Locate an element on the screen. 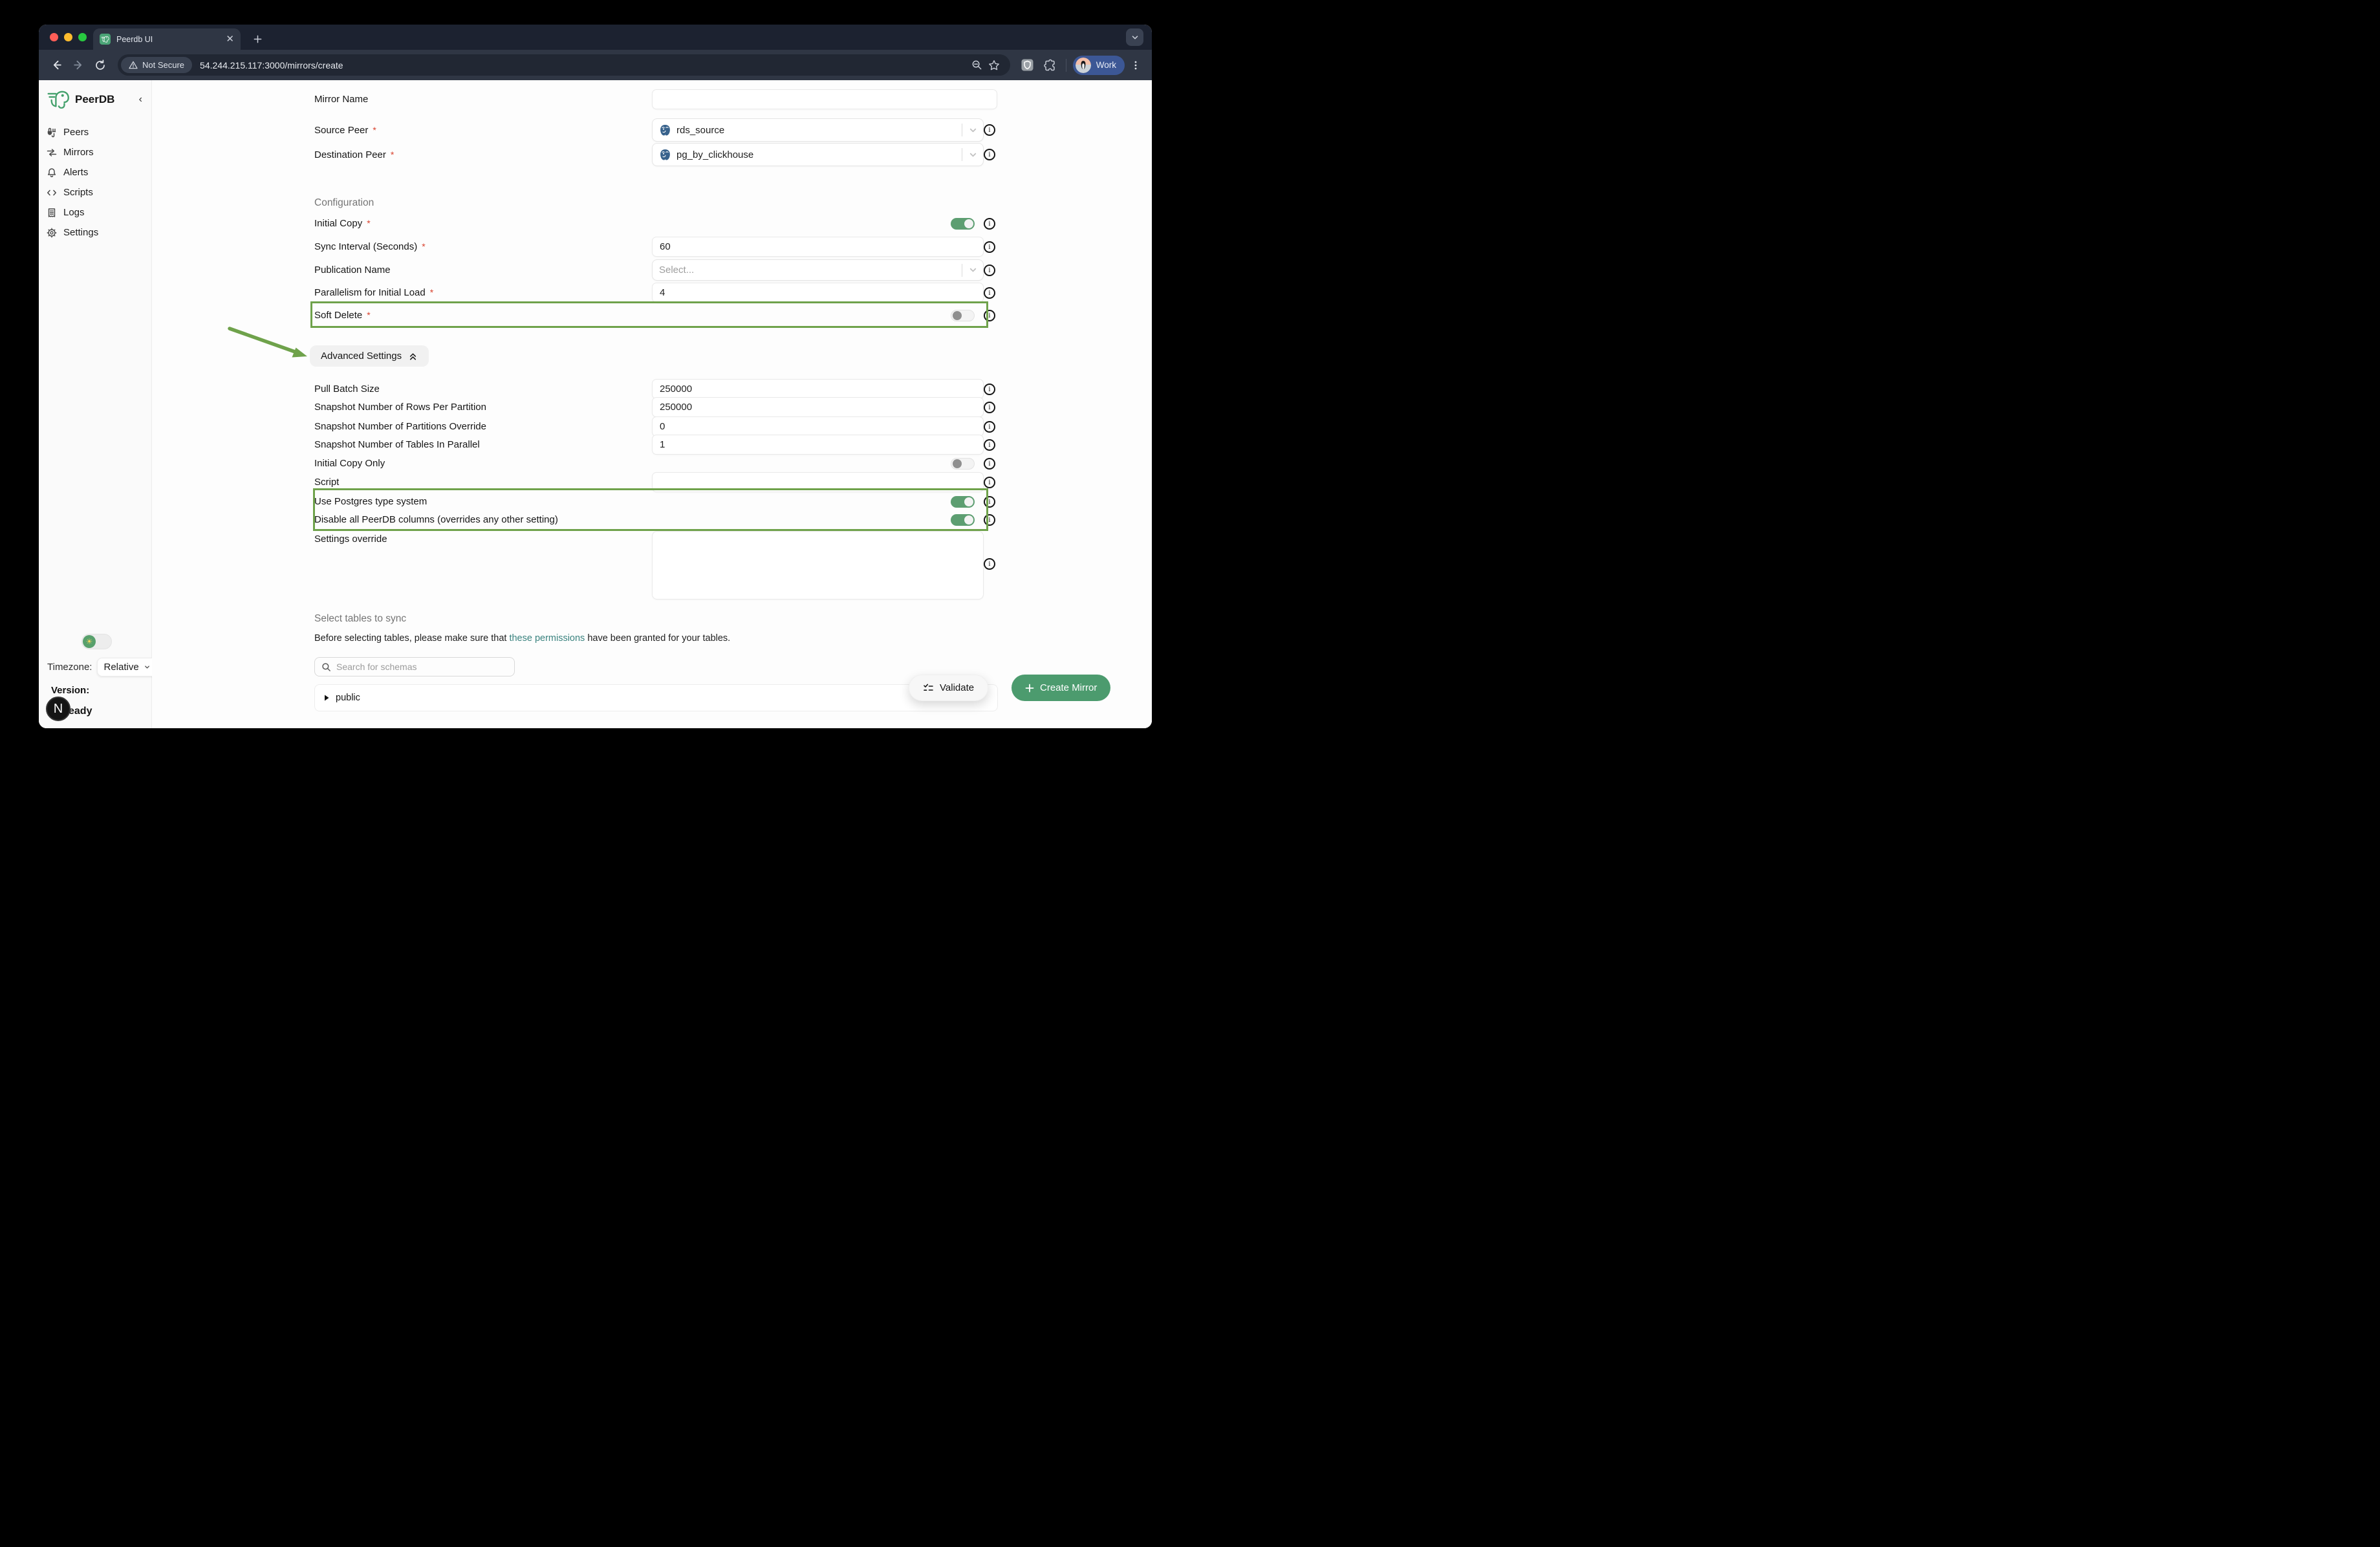  source-peer-select: rds_source is located at coordinates (818, 130).